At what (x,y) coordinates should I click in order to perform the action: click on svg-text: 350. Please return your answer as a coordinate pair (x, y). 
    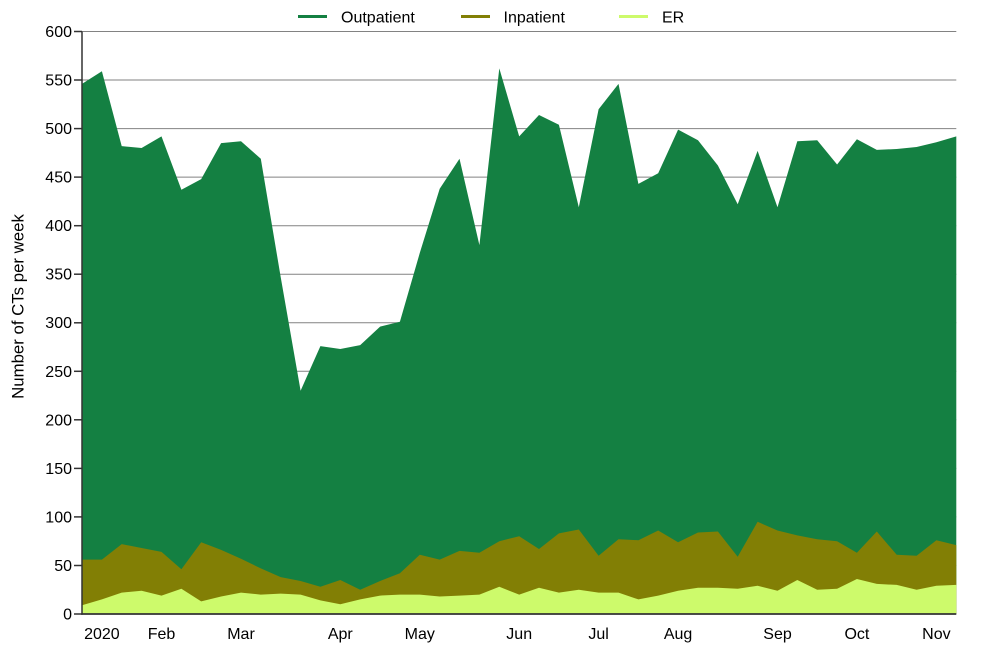
    Looking at the image, I should click on (58, 275).